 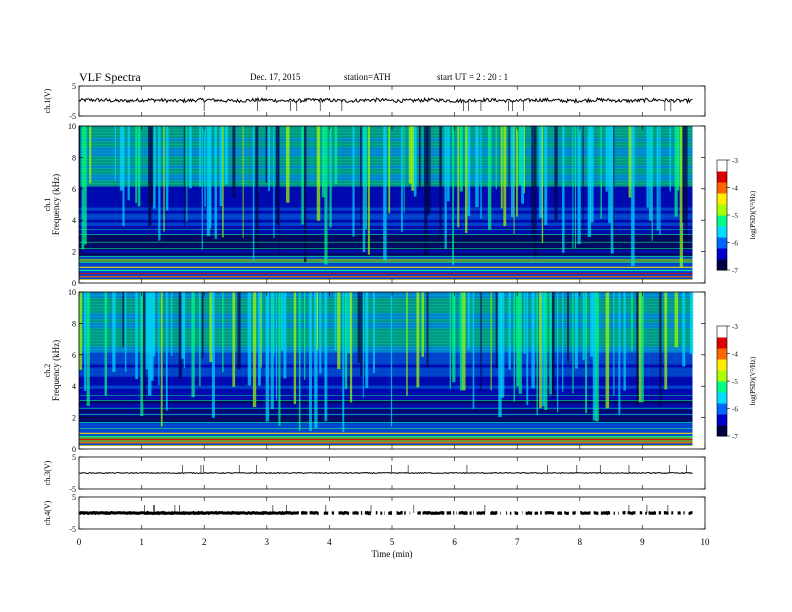 What do you see at coordinates (385, 473) in the screenshot?
I see `ch3-waveform-trace` at bounding box center [385, 473].